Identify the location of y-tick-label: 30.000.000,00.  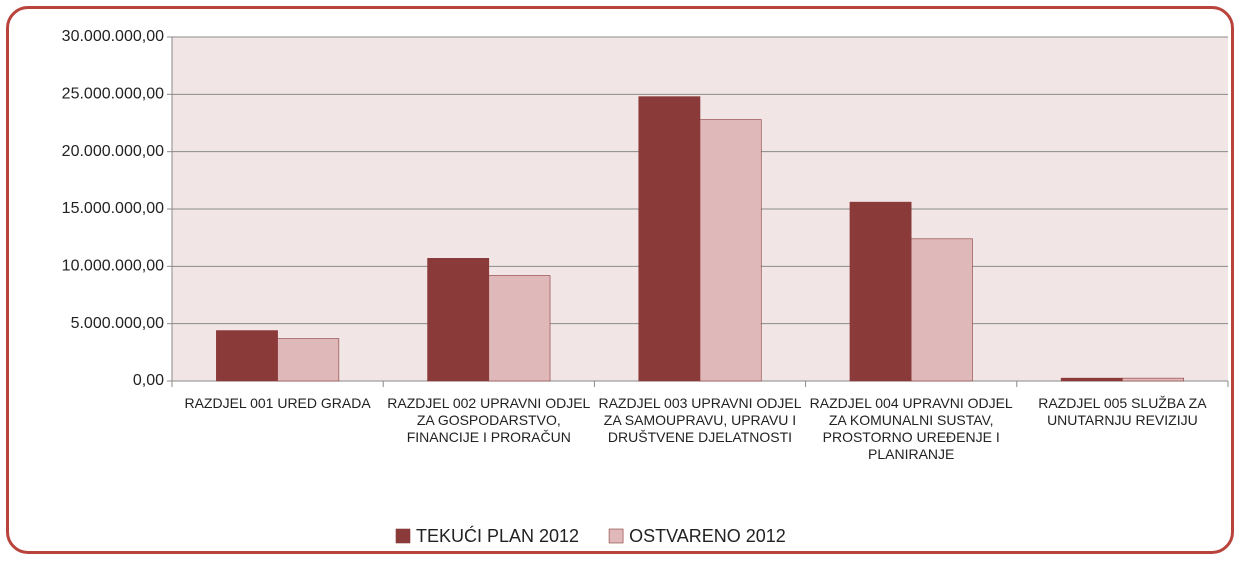
(113, 36).